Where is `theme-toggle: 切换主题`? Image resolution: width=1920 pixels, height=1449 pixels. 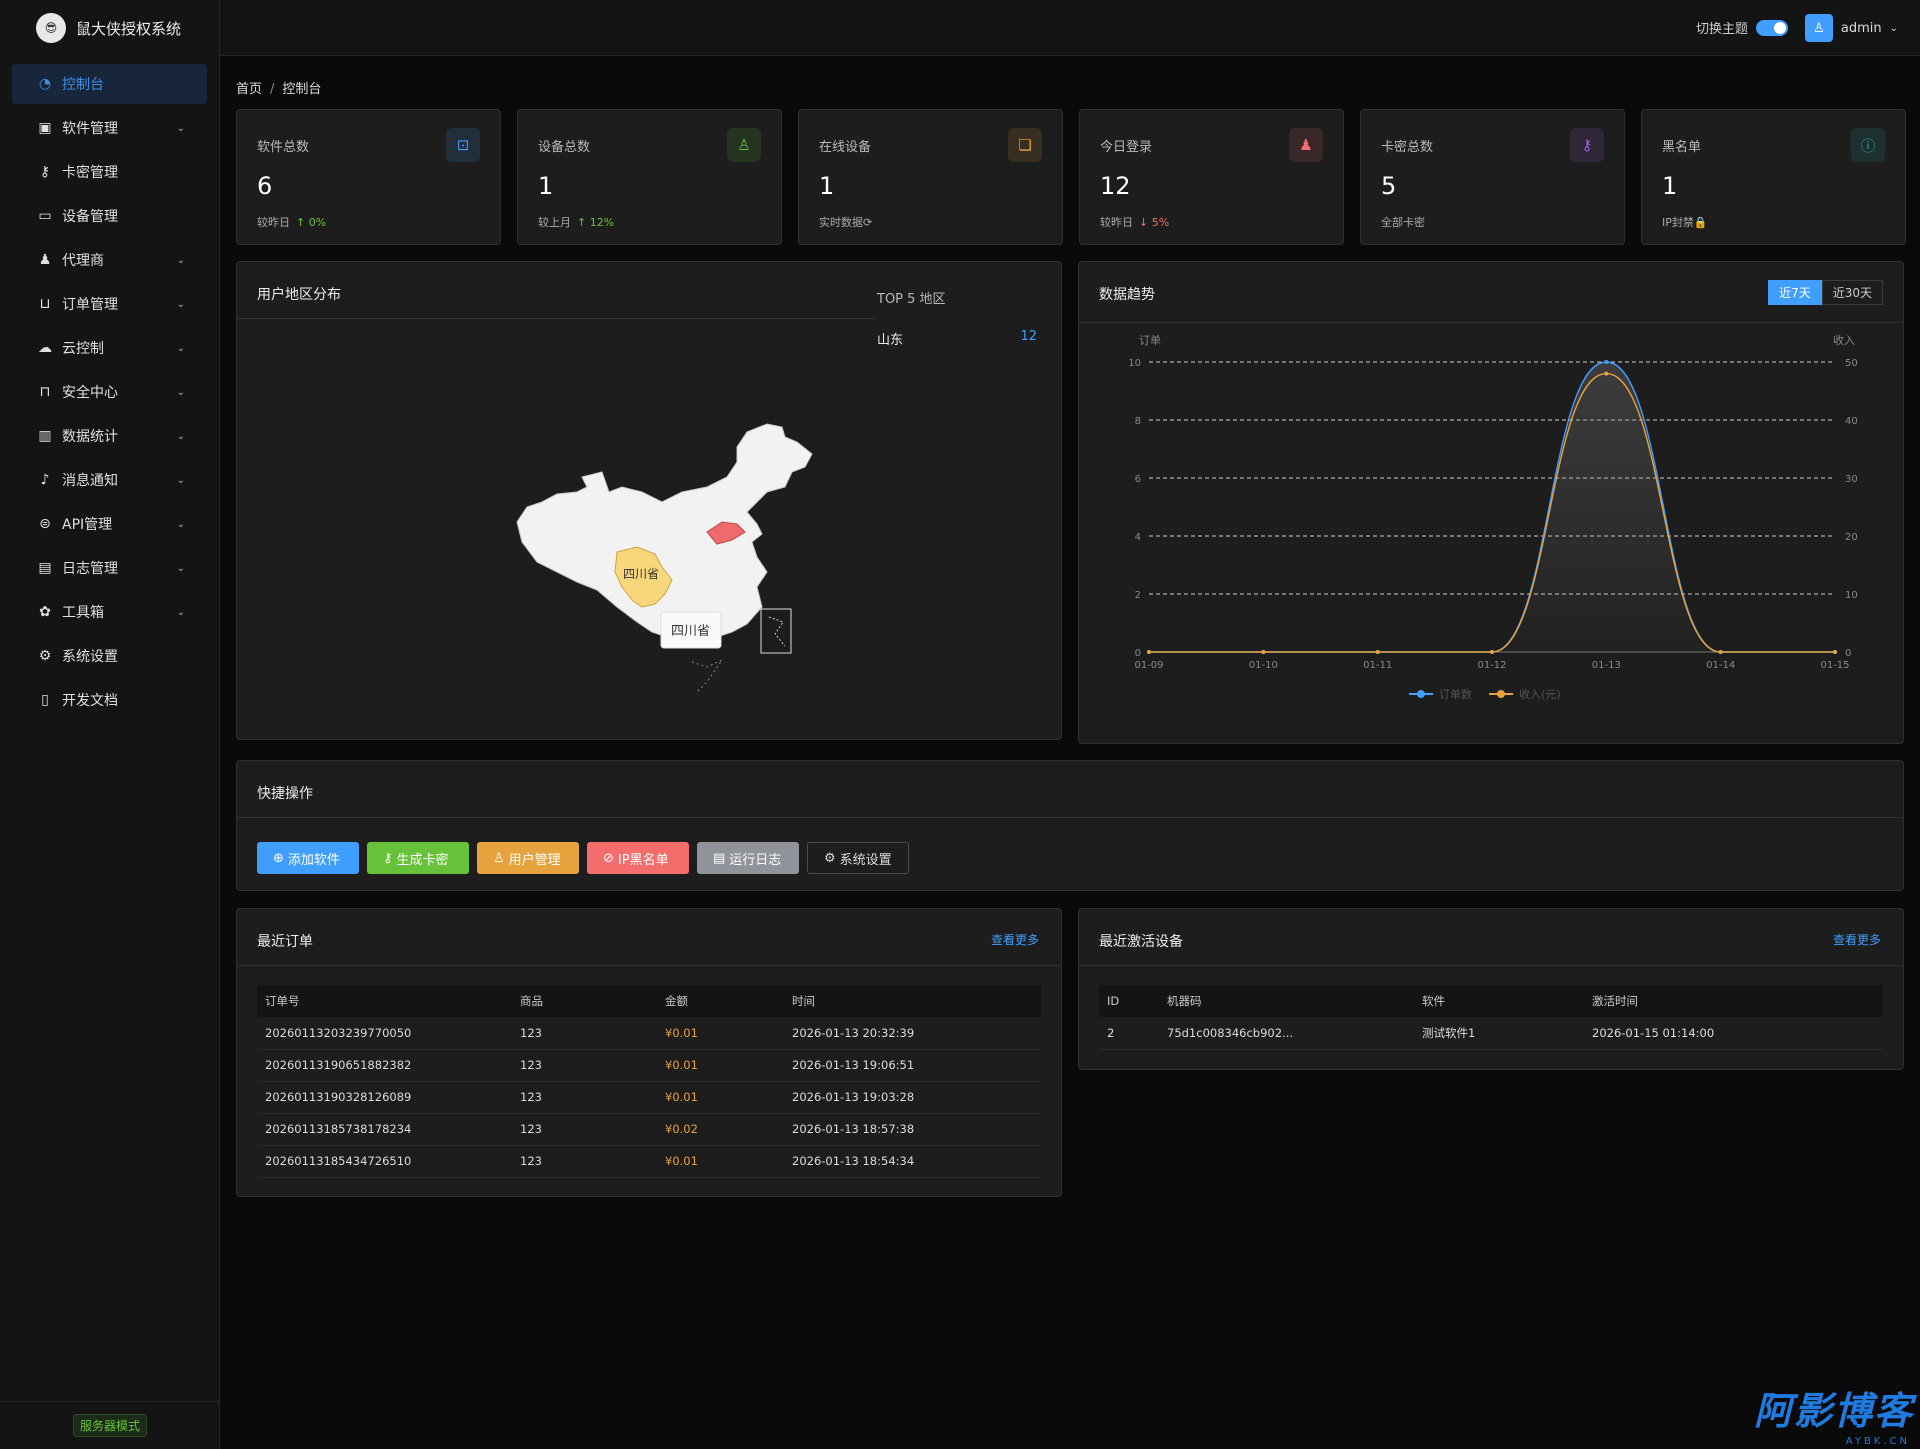 theme-toggle: 切换主题 is located at coordinates (1742, 27).